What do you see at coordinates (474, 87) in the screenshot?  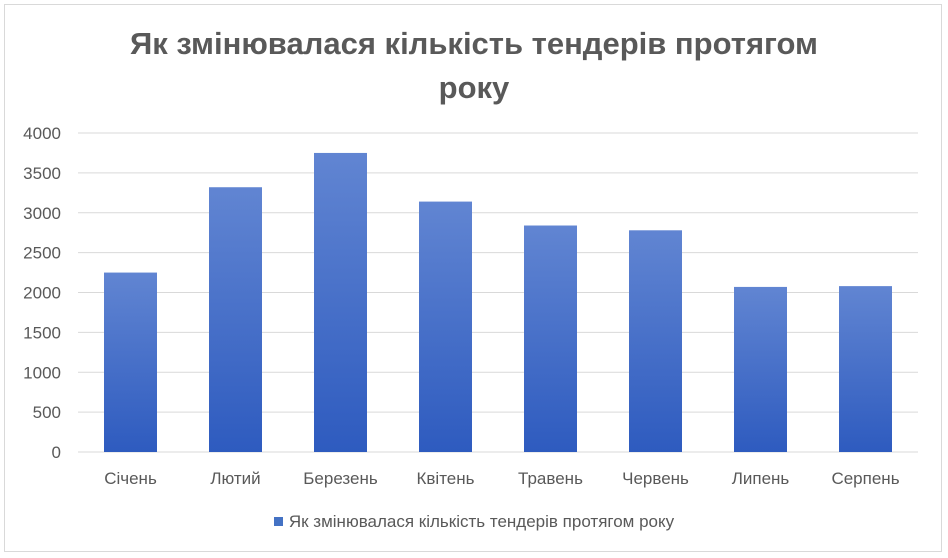 I see `chart-title-line-2: року` at bounding box center [474, 87].